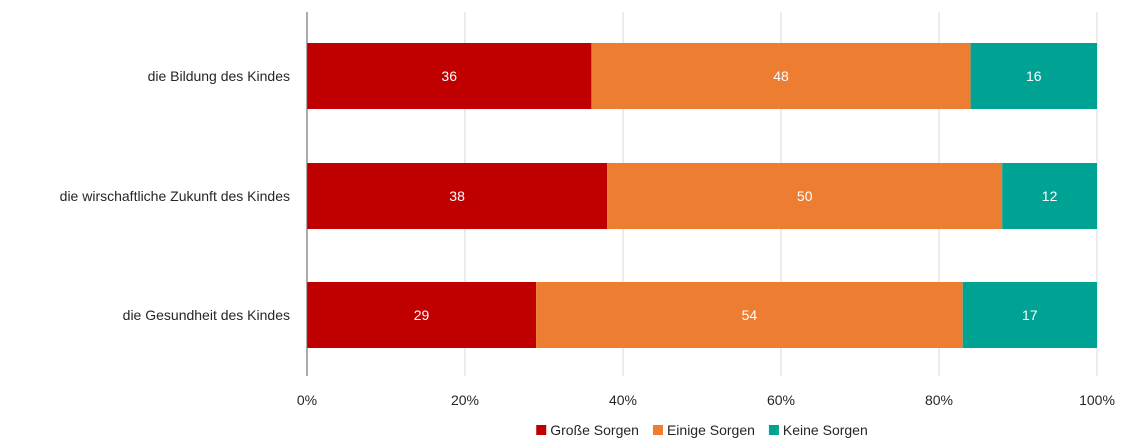 This screenshot has width=1121, height=443. I want to click on legend-label: Keine Sorgen, so click(825, 430).